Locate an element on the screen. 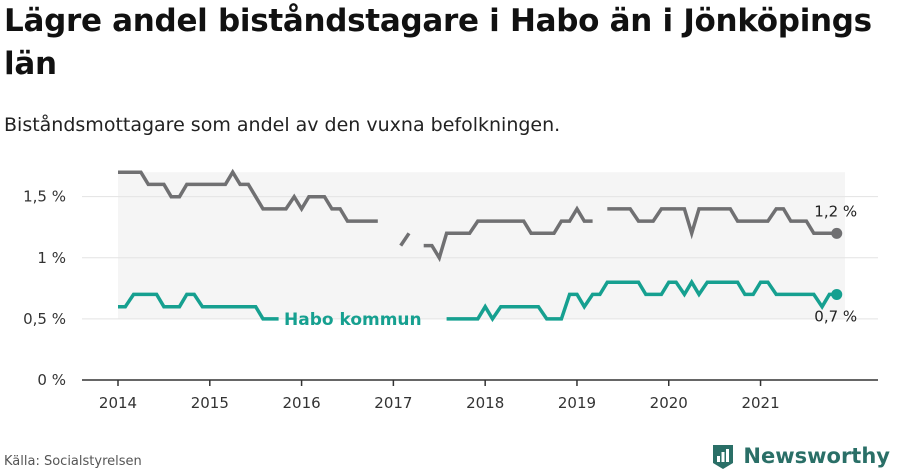 This screenshot has width=900, height=474. county-end-label: 1,2 % is located at coordinates (835, 211).